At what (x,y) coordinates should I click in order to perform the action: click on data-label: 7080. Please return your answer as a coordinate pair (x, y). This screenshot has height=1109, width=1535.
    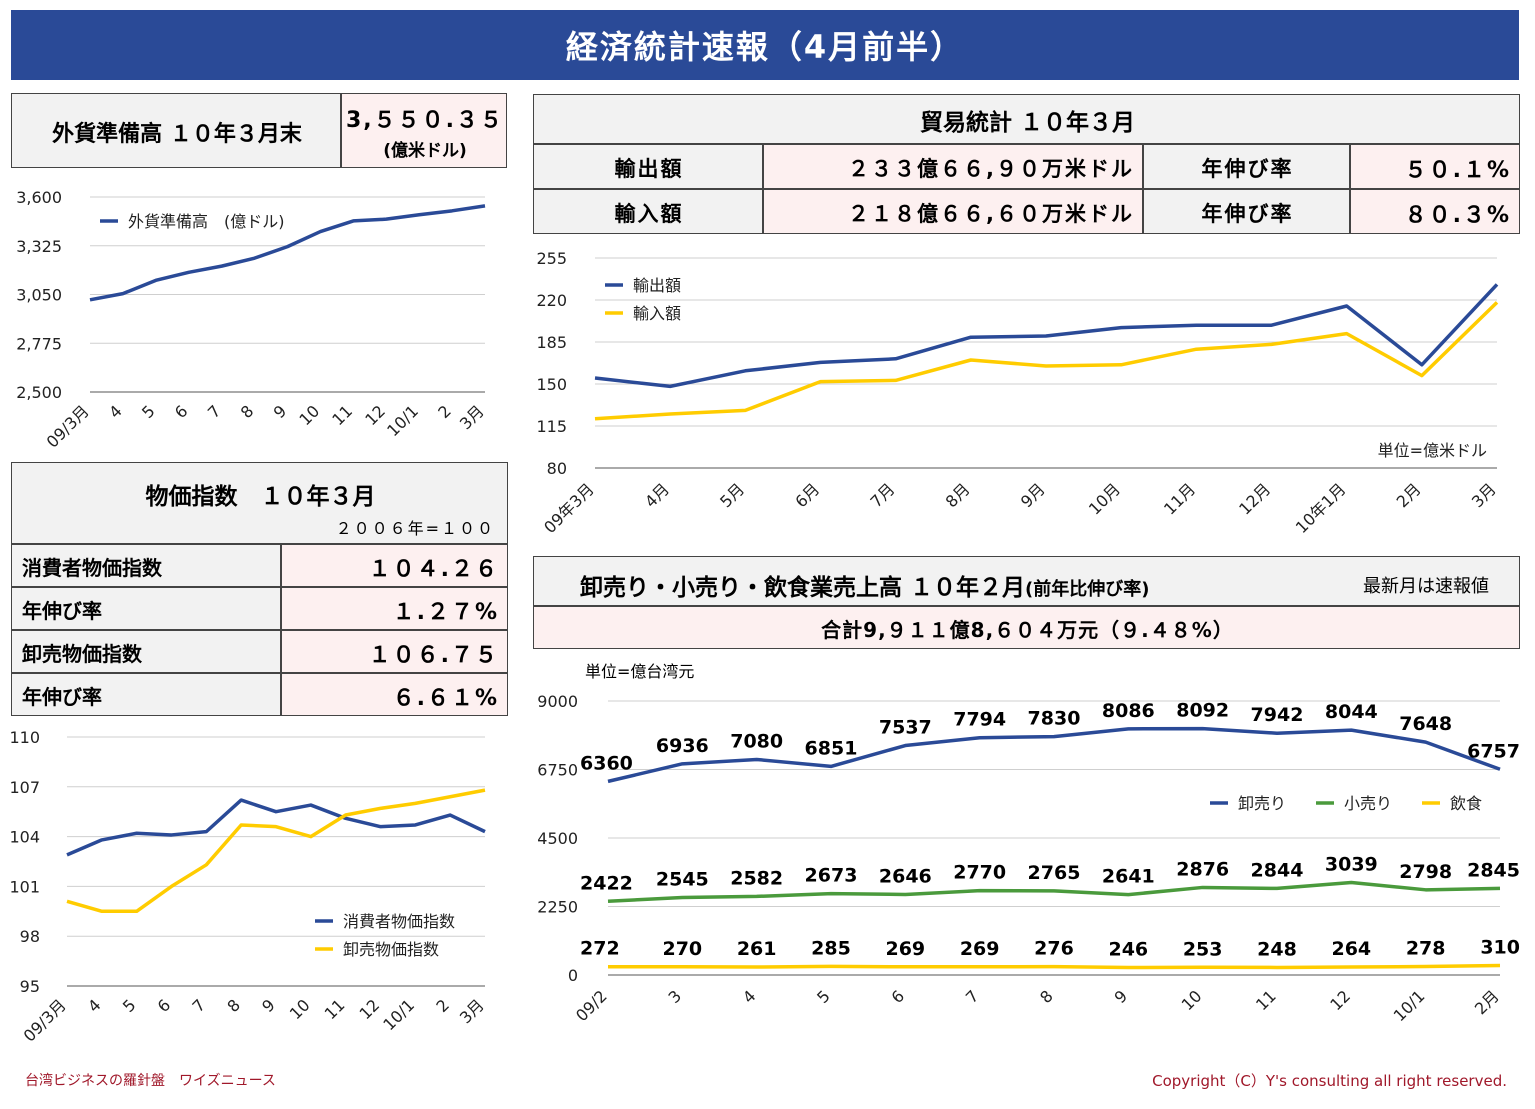
    Looking at the image, I should click on (756, 741).